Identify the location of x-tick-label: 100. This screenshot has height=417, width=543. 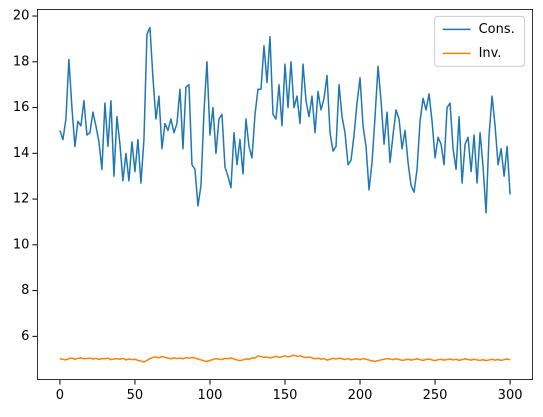
(210, 395).